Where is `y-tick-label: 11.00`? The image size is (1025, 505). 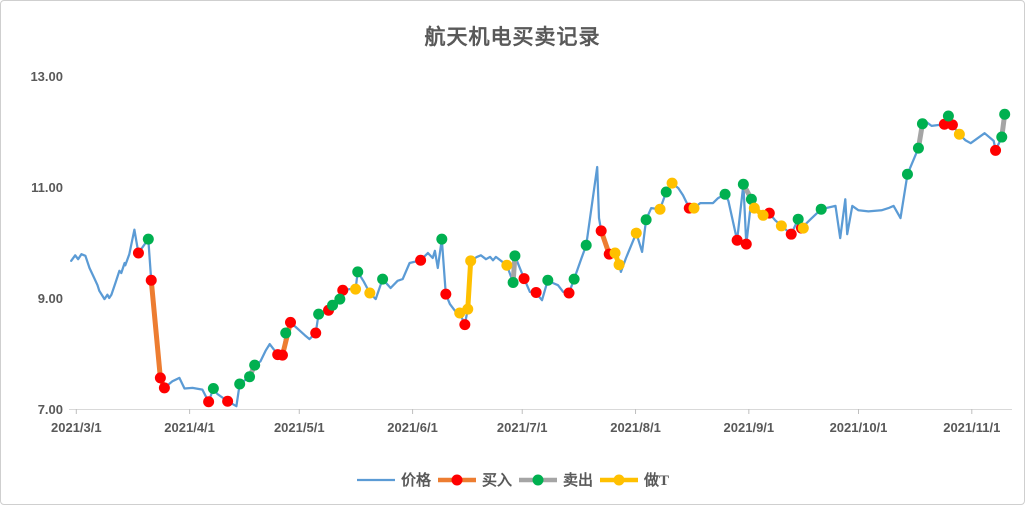
y-tick-label: 11.00 is located at coordinates (47, 187).